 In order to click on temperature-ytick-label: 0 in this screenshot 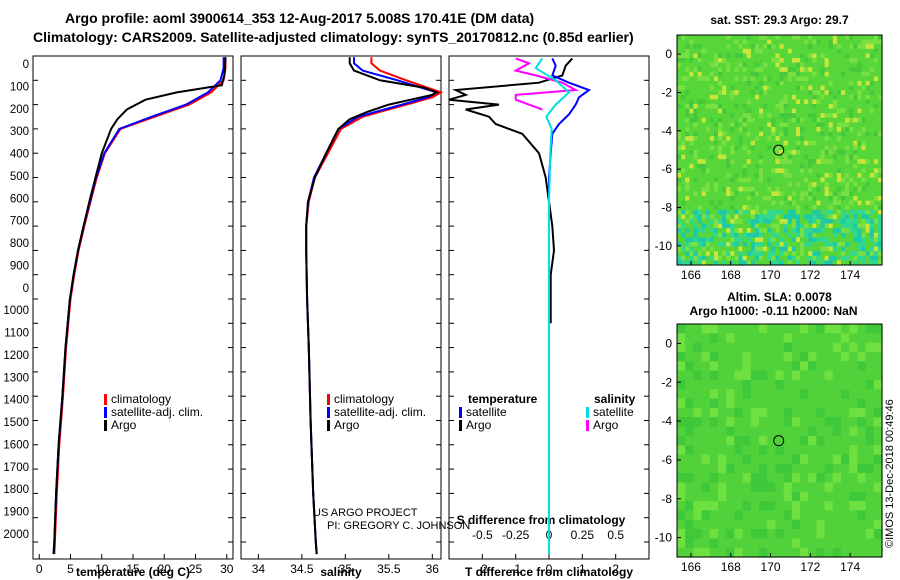, I will do `click(26, 289)`.